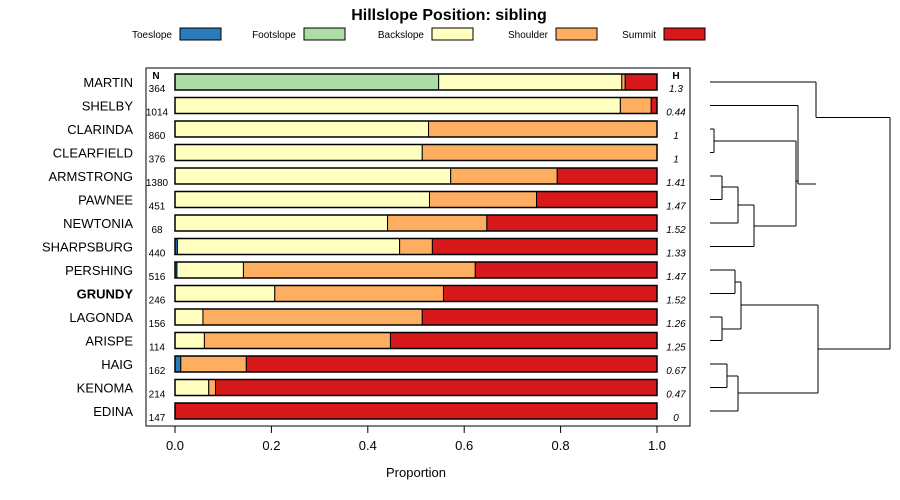 This screenshot has height=500, width=900. I want to click on row-n: 451, so click(157, 207).